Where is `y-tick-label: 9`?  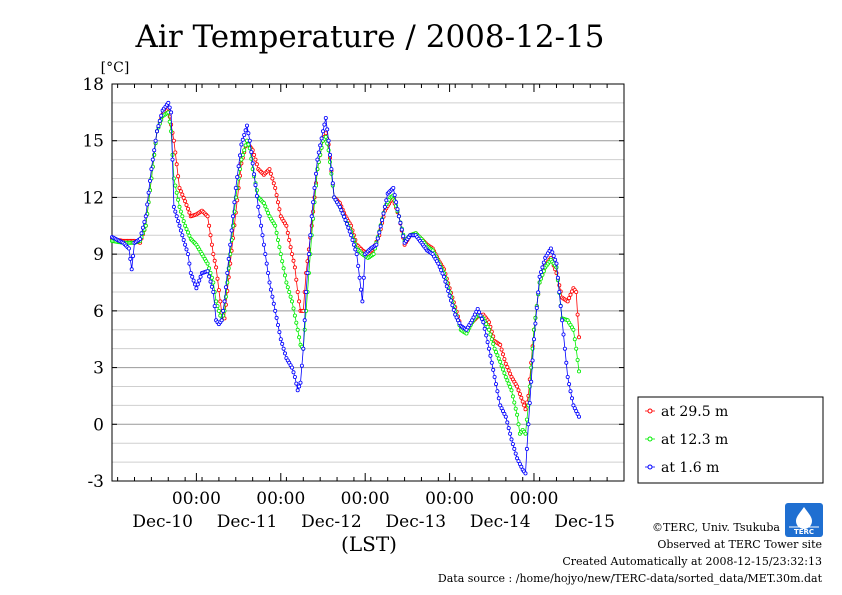 y-tick-label: 9 is located at coordinates (98, 255).